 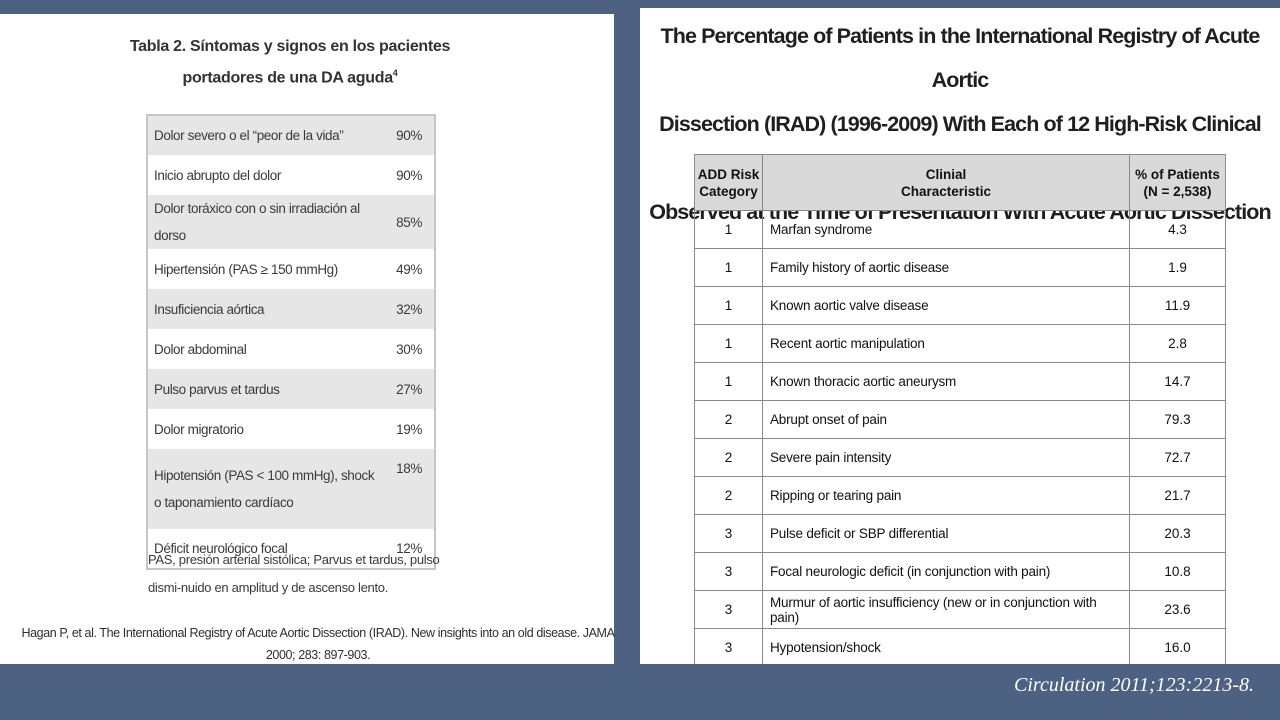 I want to click on left-title-superscript: 4, so click(x=395, y=73).